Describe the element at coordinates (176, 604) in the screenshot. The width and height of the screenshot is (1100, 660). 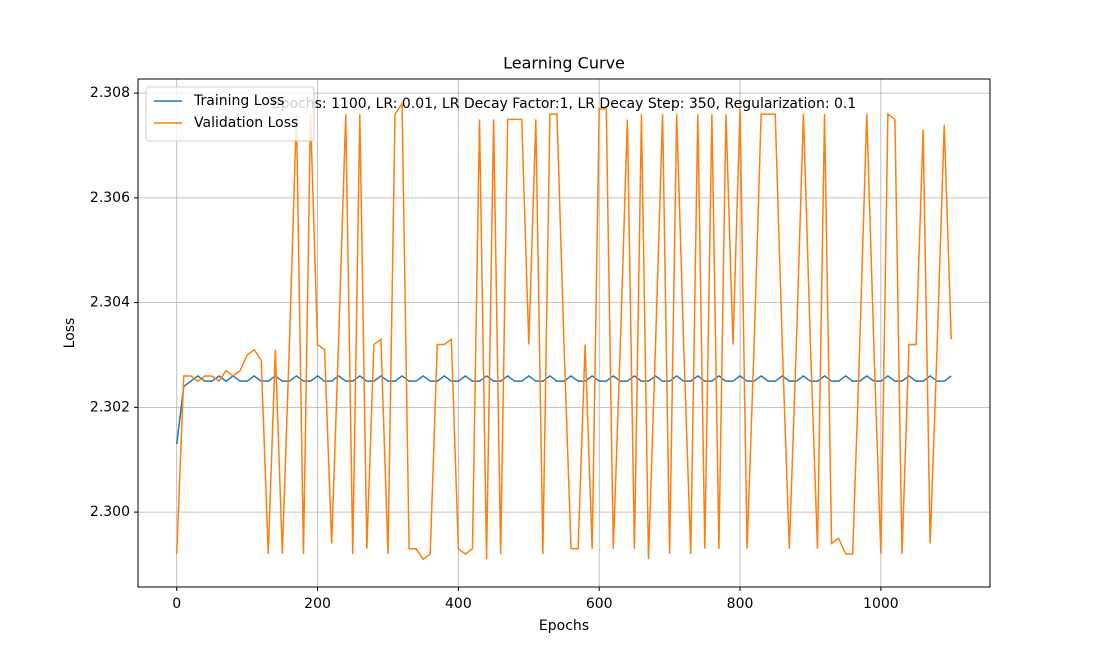
I see `x-tick-label: 0` at that location.